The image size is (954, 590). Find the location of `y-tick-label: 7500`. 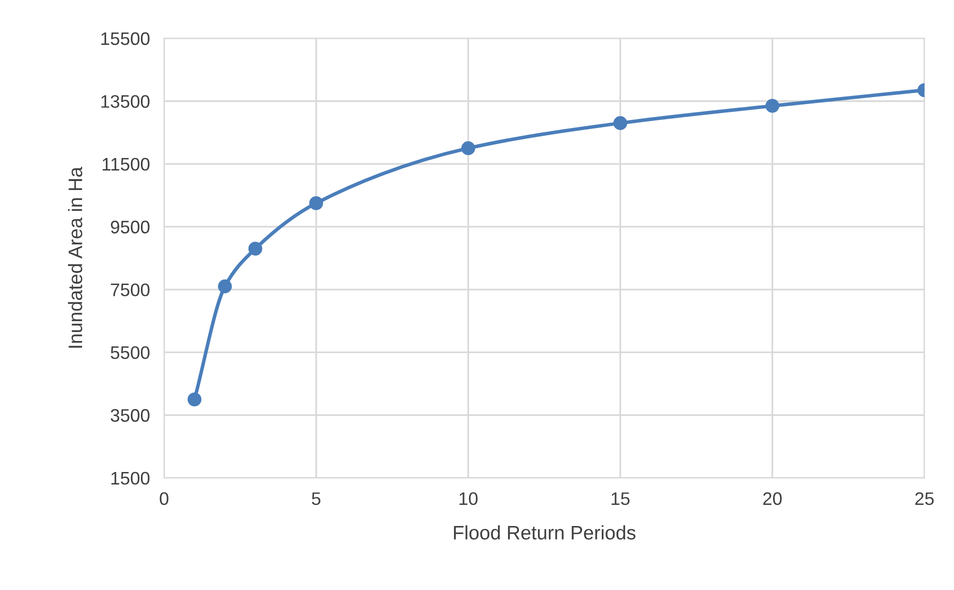

y-tick-label: 7500 is located at coordinates (130, 289).